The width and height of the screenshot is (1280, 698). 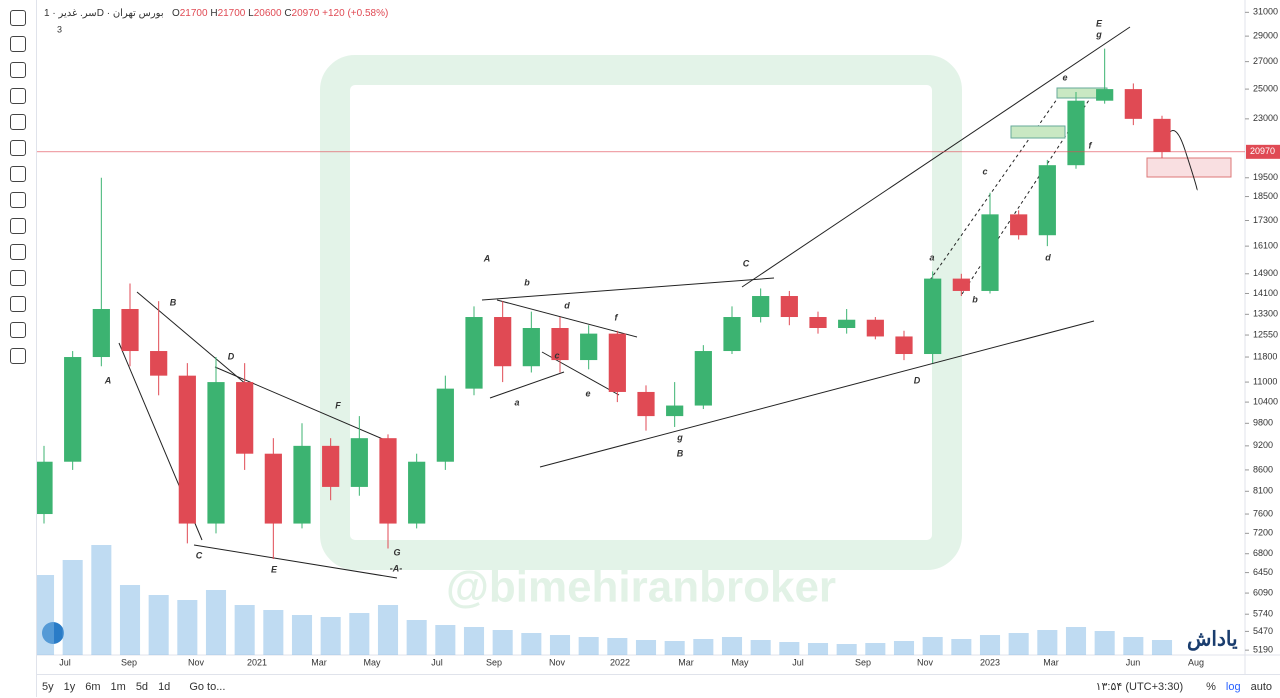 I want to click on change: +120, so click(x=333, y=13).